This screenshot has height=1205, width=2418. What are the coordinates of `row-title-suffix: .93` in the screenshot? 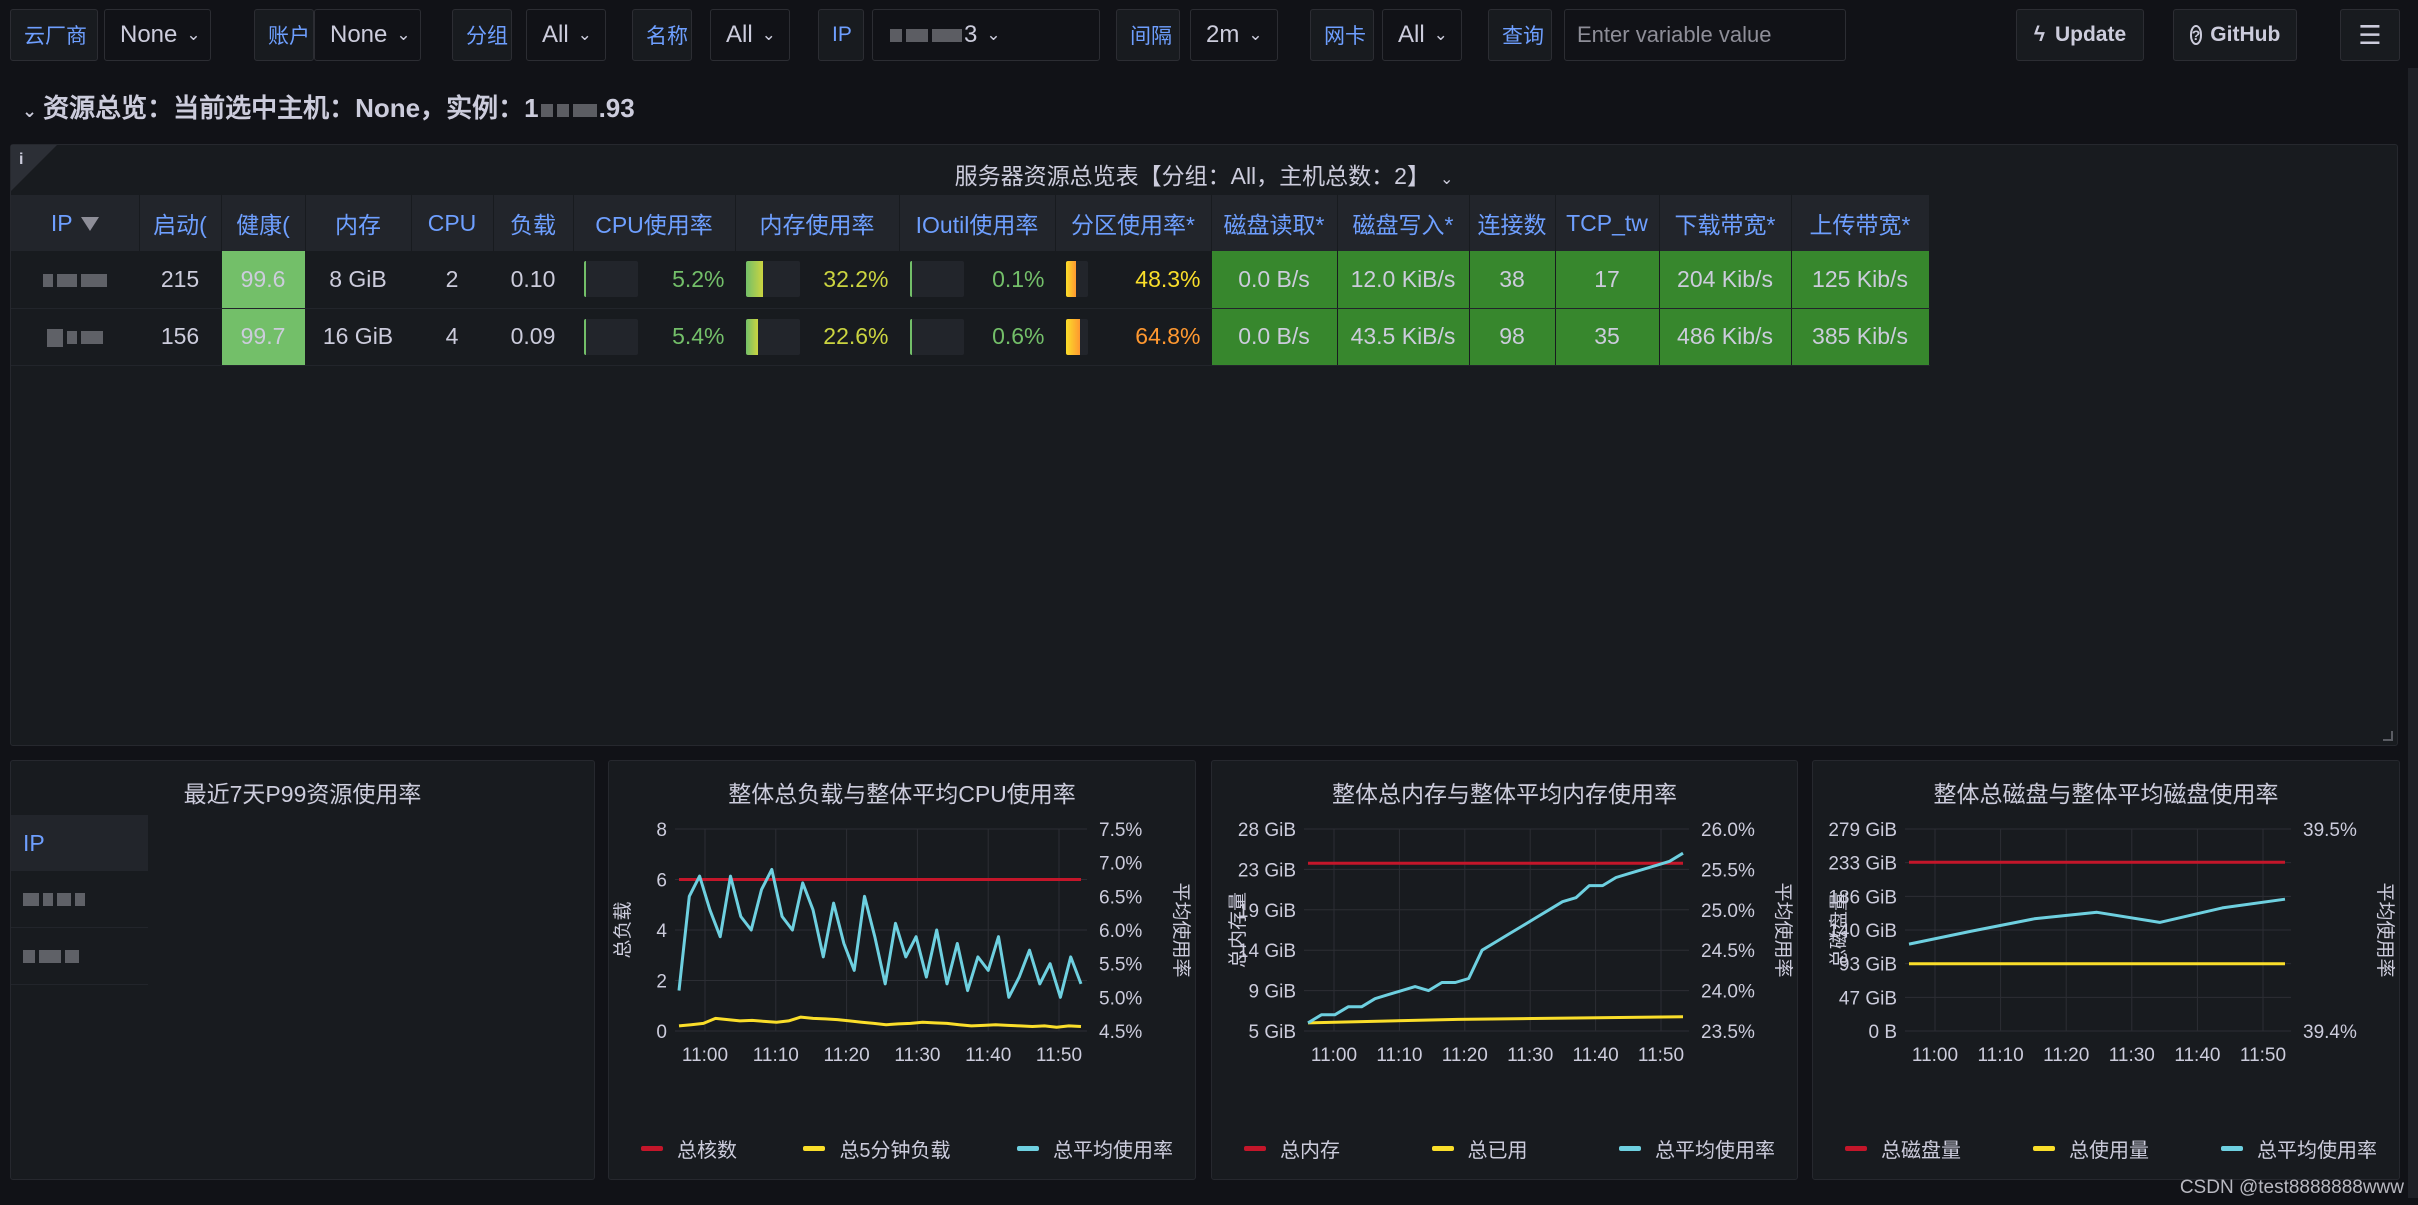 It's located at (616, 108).